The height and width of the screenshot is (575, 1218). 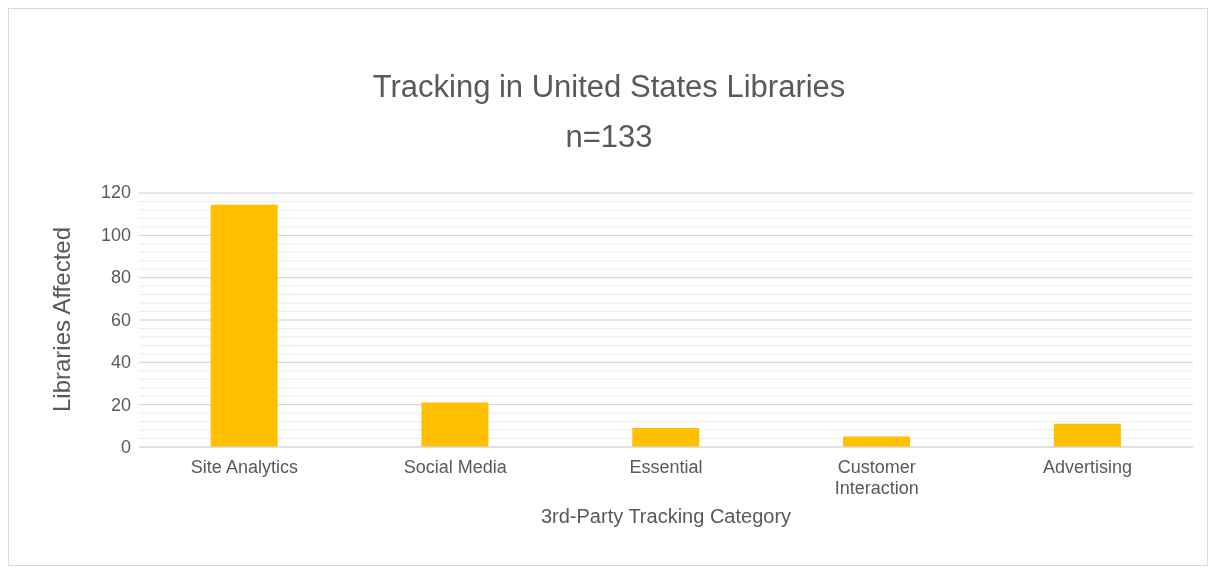 I want to click on y-axis-title: Libraries Affected, so click(x=61, y=319).